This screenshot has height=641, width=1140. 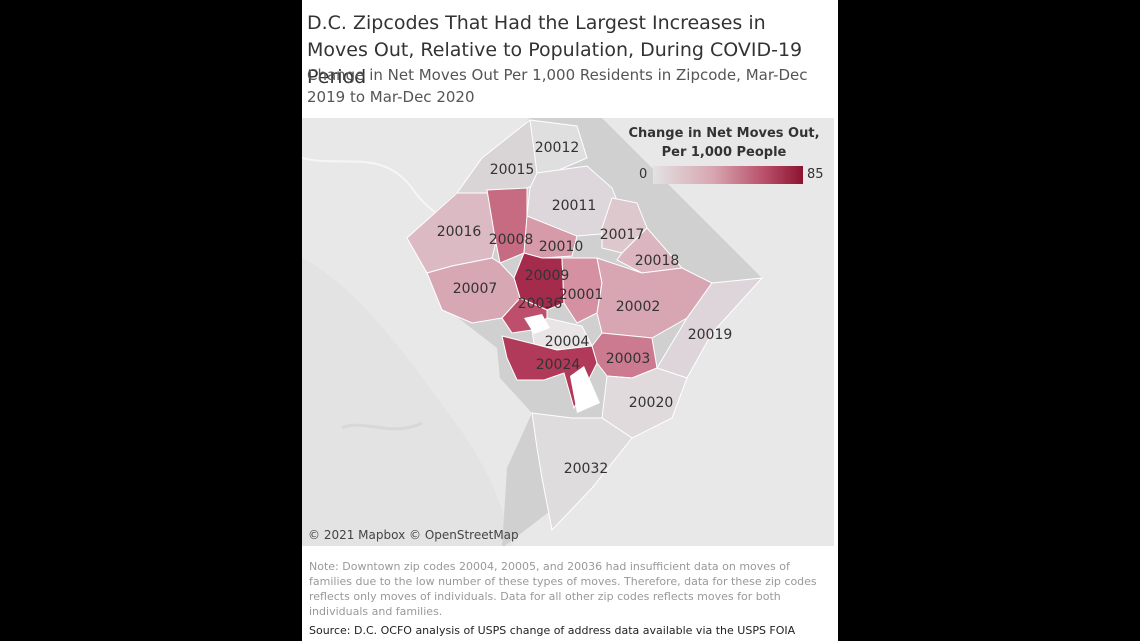 I want to click on zip-label-20018: 20018, so click(x=657, y=261).